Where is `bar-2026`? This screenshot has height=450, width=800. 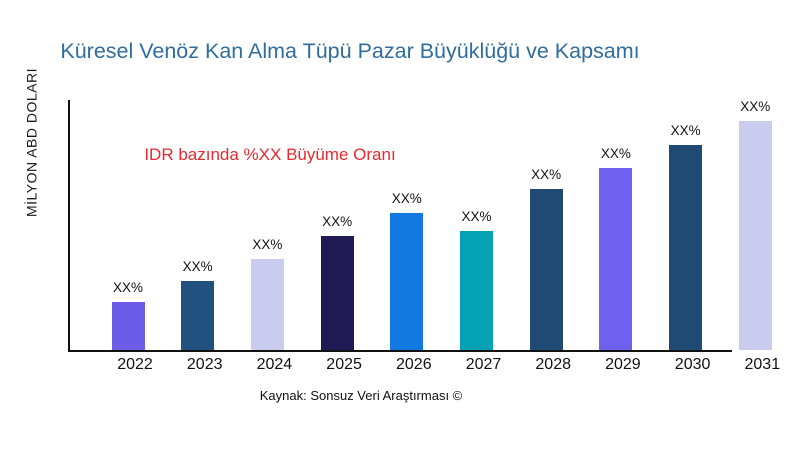 bar-2026 is located at coordinates (407, 281).